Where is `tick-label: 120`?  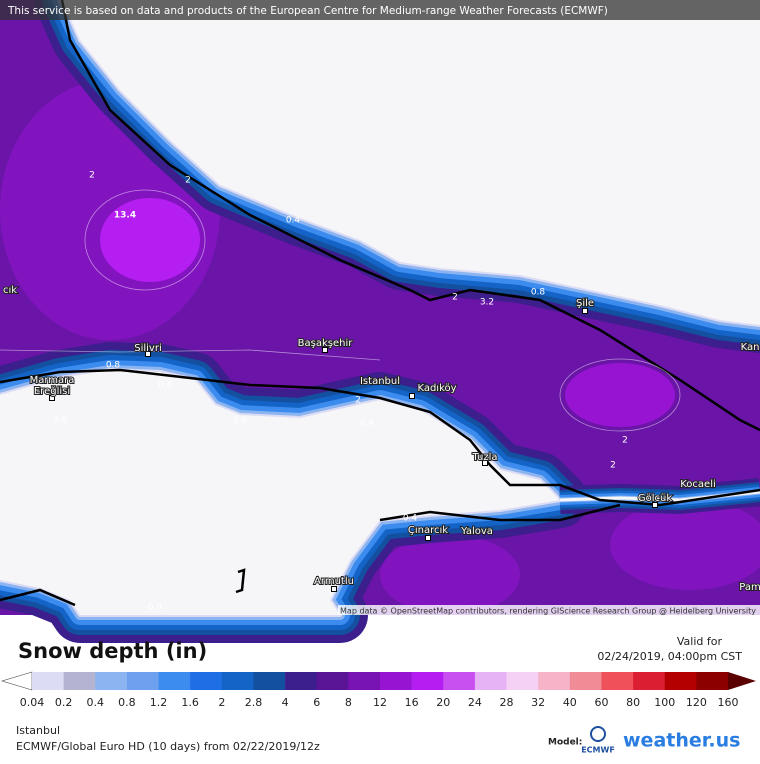 tick-label: 120 is located at coordinates (696, 702).